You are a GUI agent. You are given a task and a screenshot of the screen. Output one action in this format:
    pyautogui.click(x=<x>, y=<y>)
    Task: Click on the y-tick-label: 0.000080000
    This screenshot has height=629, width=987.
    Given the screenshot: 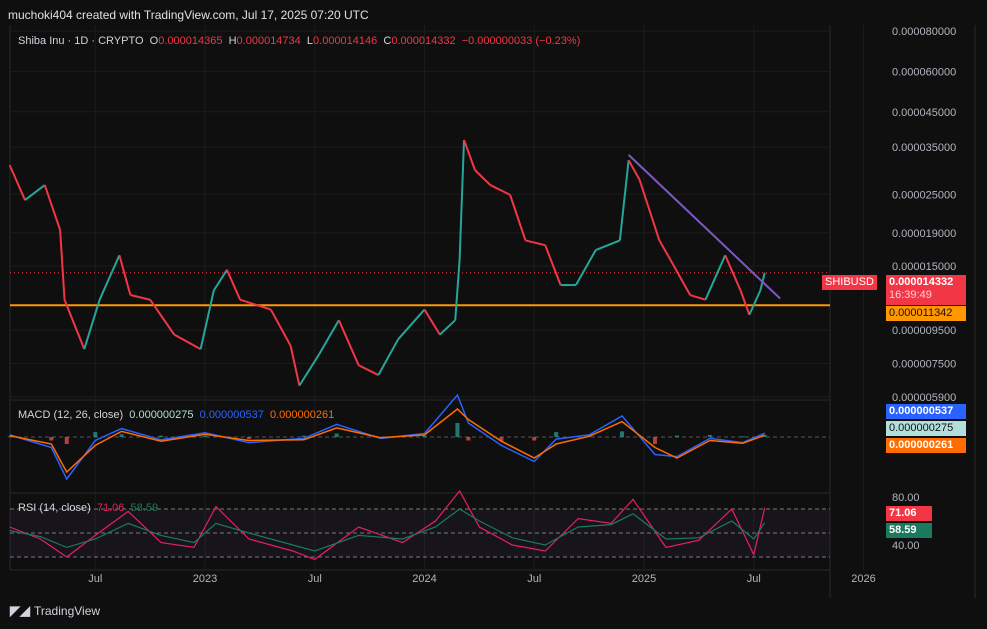 What is the action you would take?
    pyautogui.click(x=924, y=32)
    